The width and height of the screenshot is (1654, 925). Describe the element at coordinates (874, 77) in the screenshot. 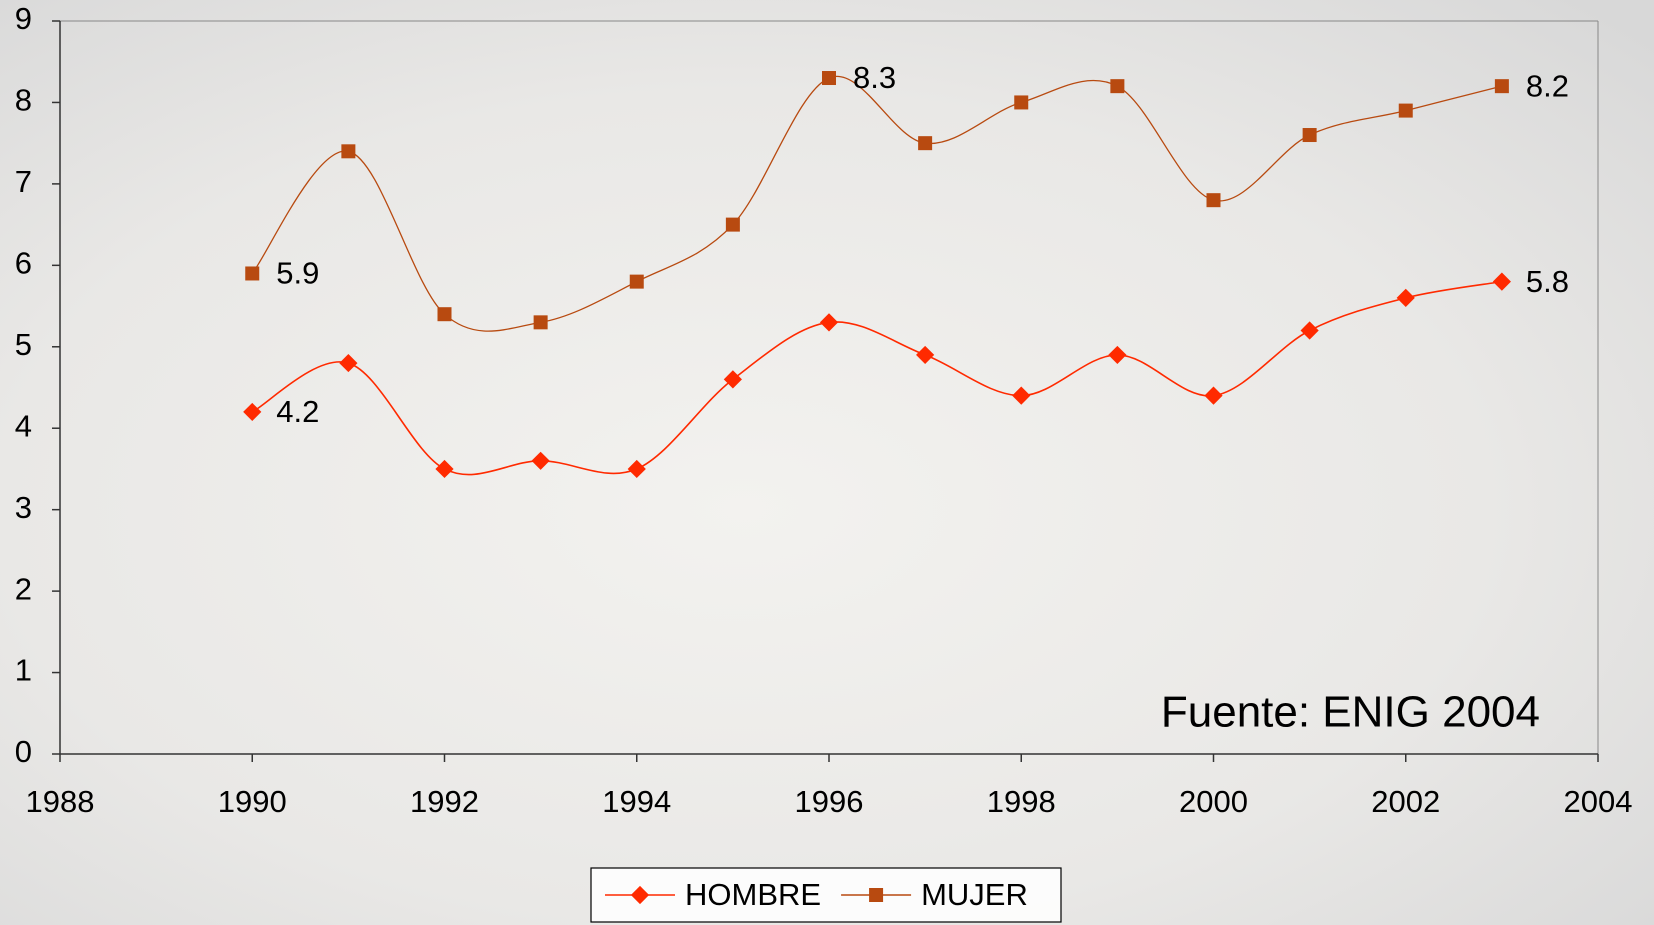

I see `data-label: 8.3` at that location.